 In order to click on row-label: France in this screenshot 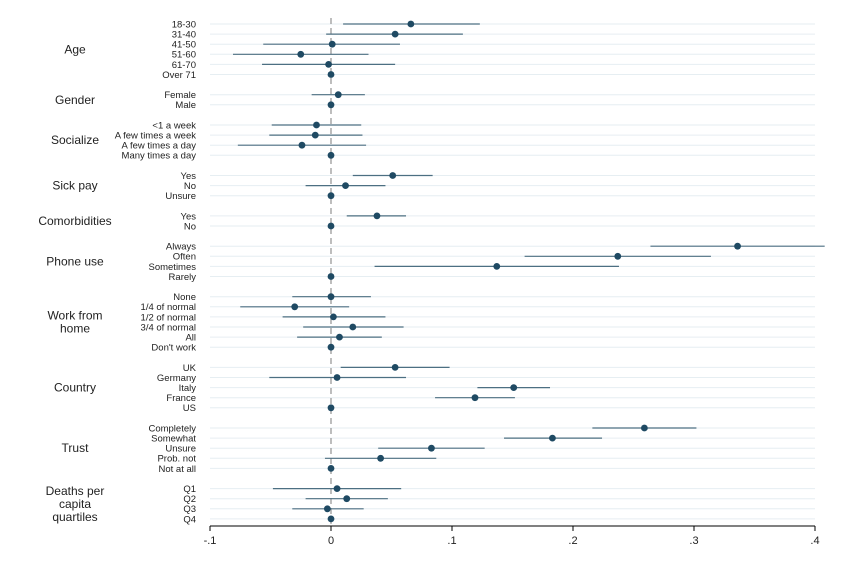, I will do `click(181, 398)`.